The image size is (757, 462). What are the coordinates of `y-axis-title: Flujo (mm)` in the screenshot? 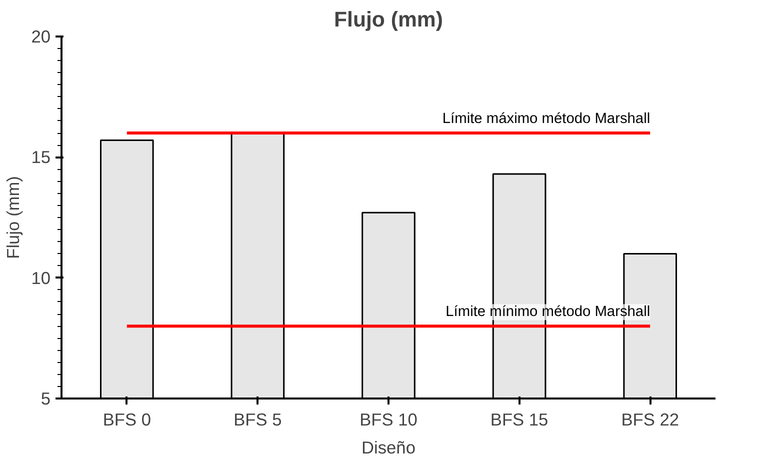 It's located at (13, 217).